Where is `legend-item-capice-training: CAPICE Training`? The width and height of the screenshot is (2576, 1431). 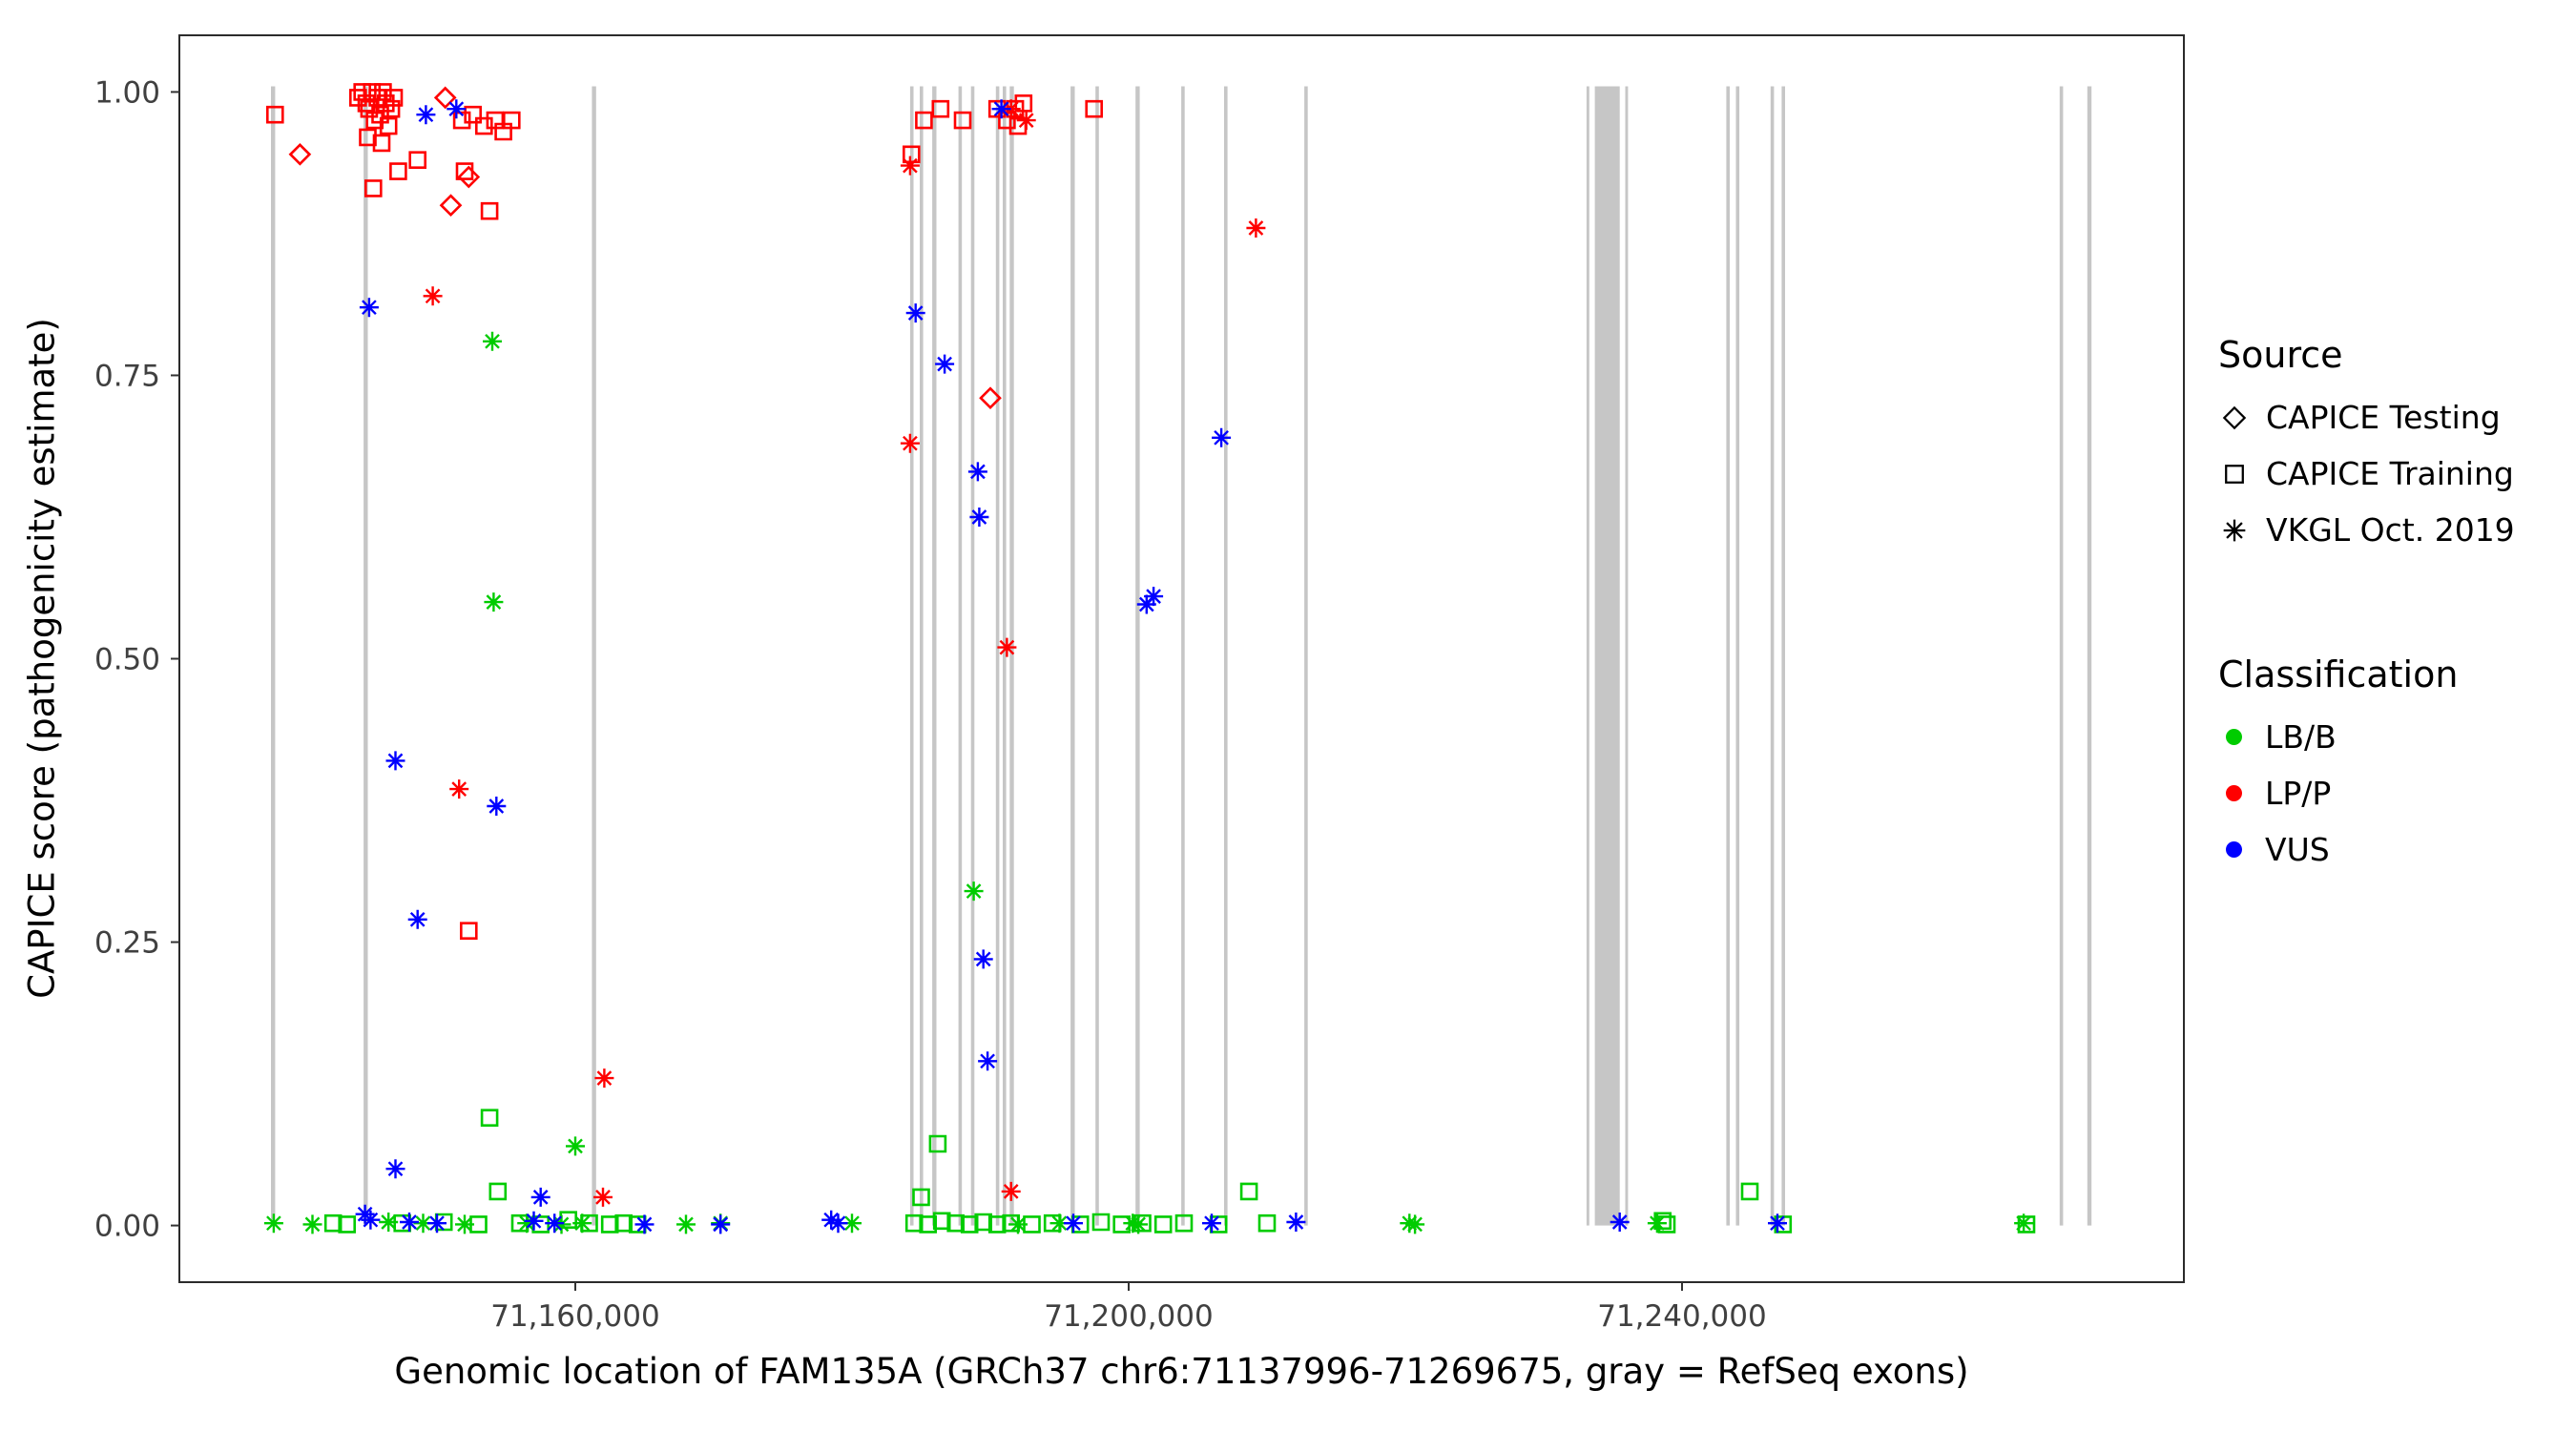 legend-item-capice-training: CAPICE Training is located at coordinates (2366, 473).